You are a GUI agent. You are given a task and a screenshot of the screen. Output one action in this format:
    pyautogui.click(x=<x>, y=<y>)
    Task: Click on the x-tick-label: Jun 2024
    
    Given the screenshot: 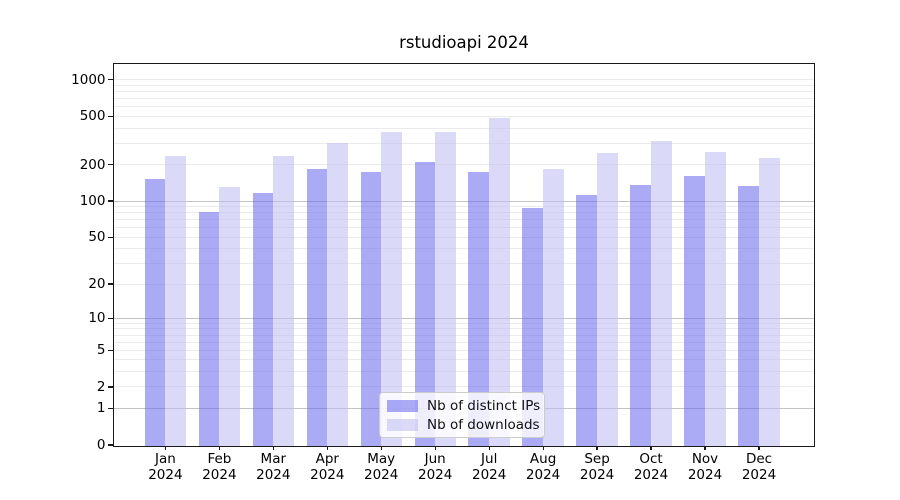 What is the action you would take?
    pyautogui.click(x=435, y=467)
    